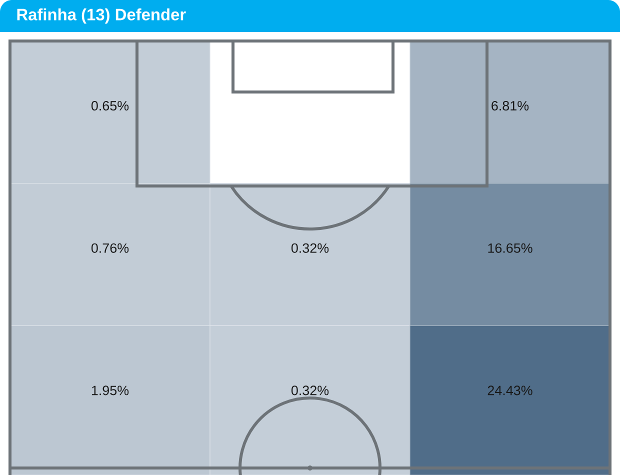 This screenshot has height=475, width=620. What do you see at coordinates (110, 248) in the screenshot?
I see `data-label: 0.76%` at bounding box center [110, 248].